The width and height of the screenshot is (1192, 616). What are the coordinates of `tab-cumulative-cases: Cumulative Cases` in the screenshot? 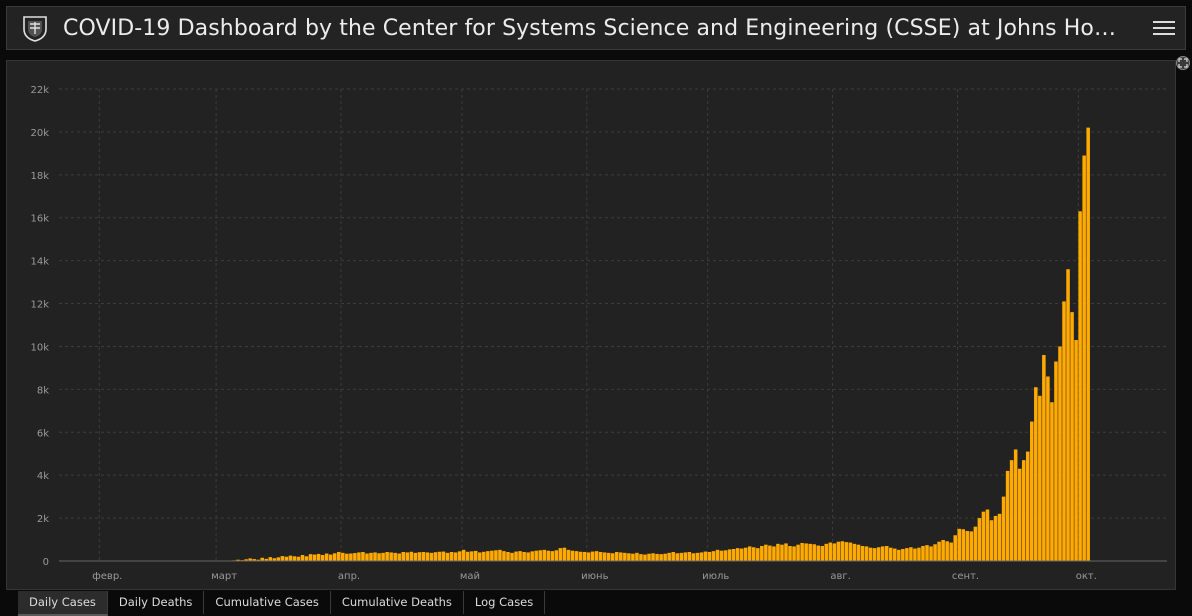 It's located at (267, 602).